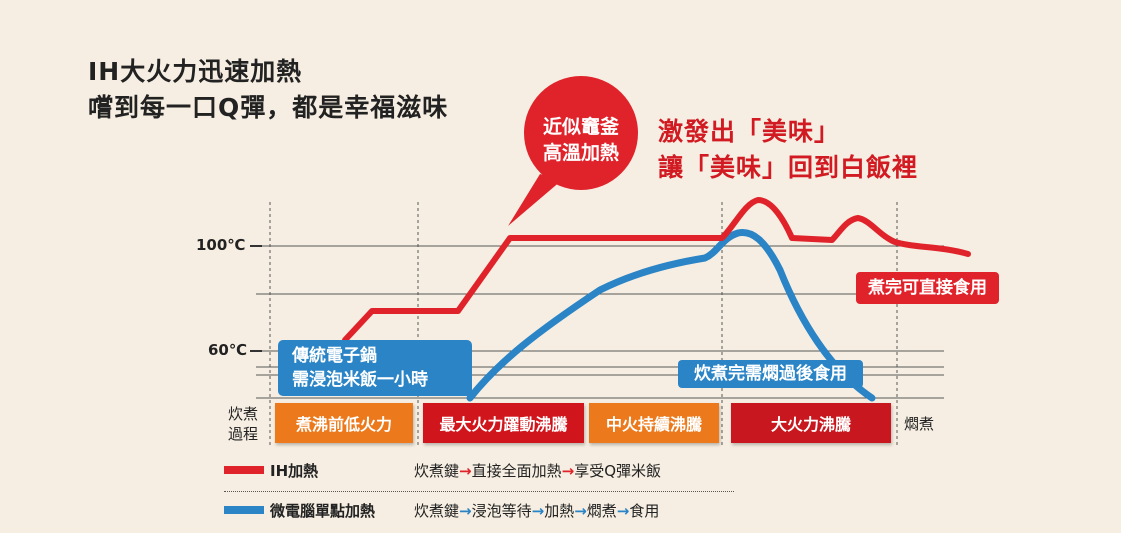 The width and height of the screenshot is (1121, 533). I want to click on traditional-cooker-note: 傳統電子鍋 需浸泡米飯一小時, so click(375, 368).